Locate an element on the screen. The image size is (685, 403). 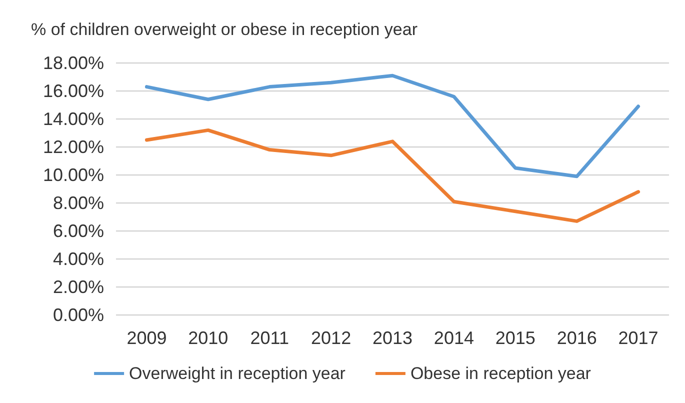
x-tick-label: 2010 is located at coordinates (208, 338).